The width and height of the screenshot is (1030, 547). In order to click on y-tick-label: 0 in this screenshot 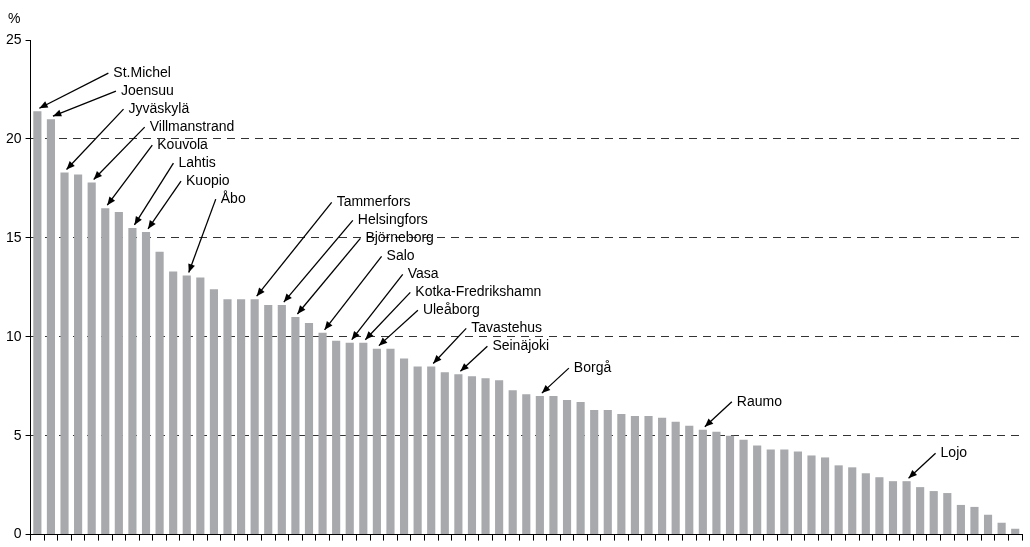, I will do `click(17, 533)`.